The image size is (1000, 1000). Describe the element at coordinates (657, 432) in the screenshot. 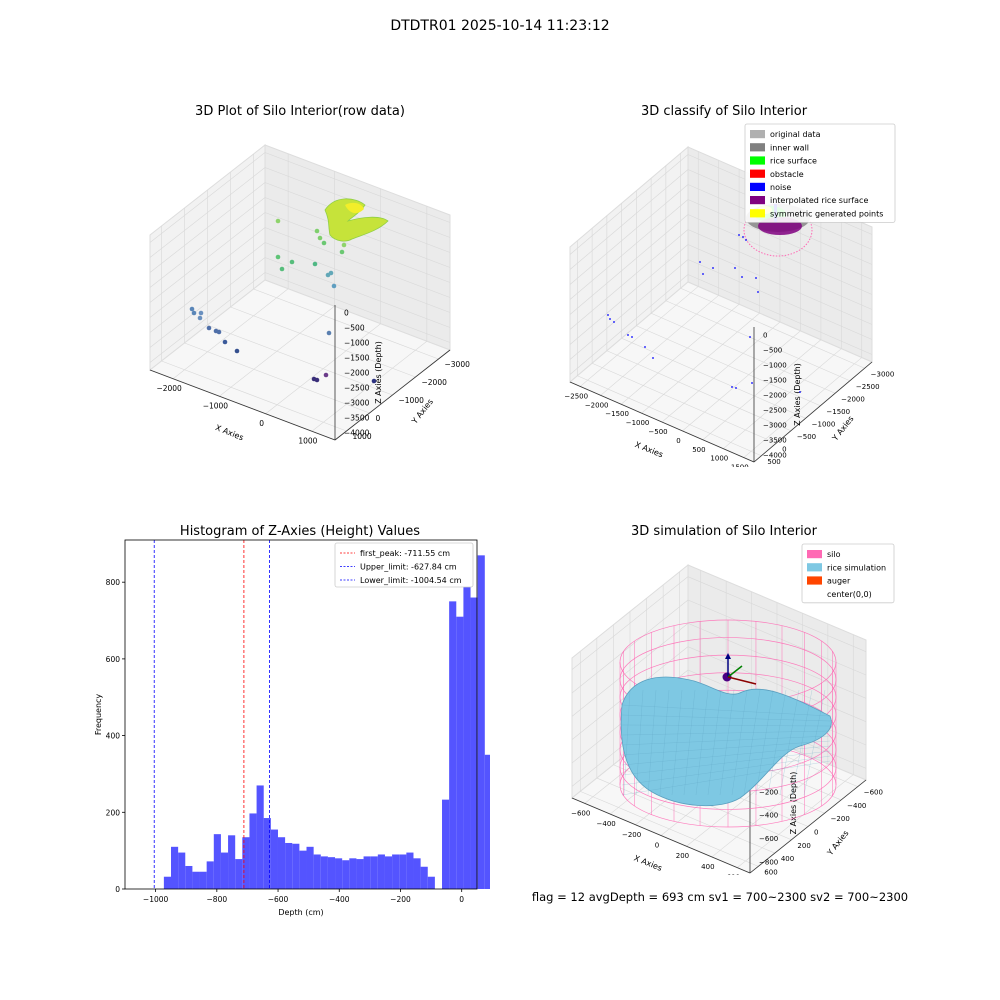

I see `x-tick-label: −500` at that location.